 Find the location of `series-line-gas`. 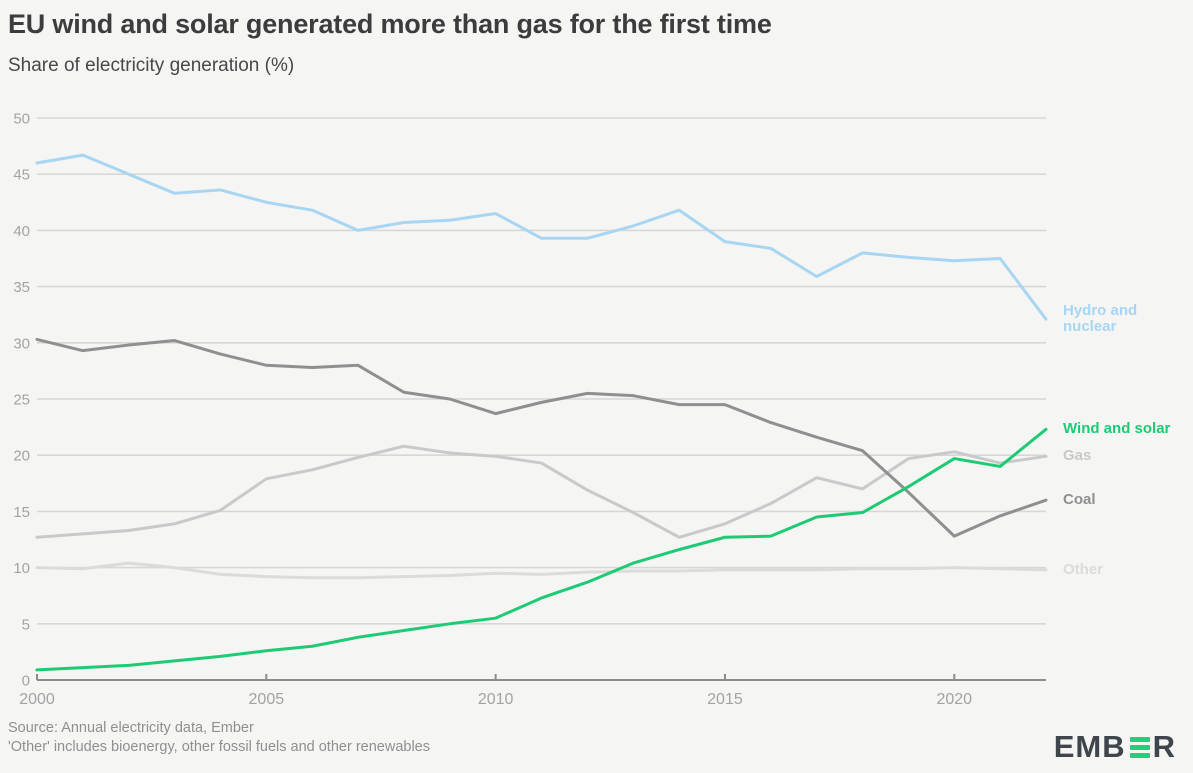

series-line-gas is located at coordinates (541, 491).